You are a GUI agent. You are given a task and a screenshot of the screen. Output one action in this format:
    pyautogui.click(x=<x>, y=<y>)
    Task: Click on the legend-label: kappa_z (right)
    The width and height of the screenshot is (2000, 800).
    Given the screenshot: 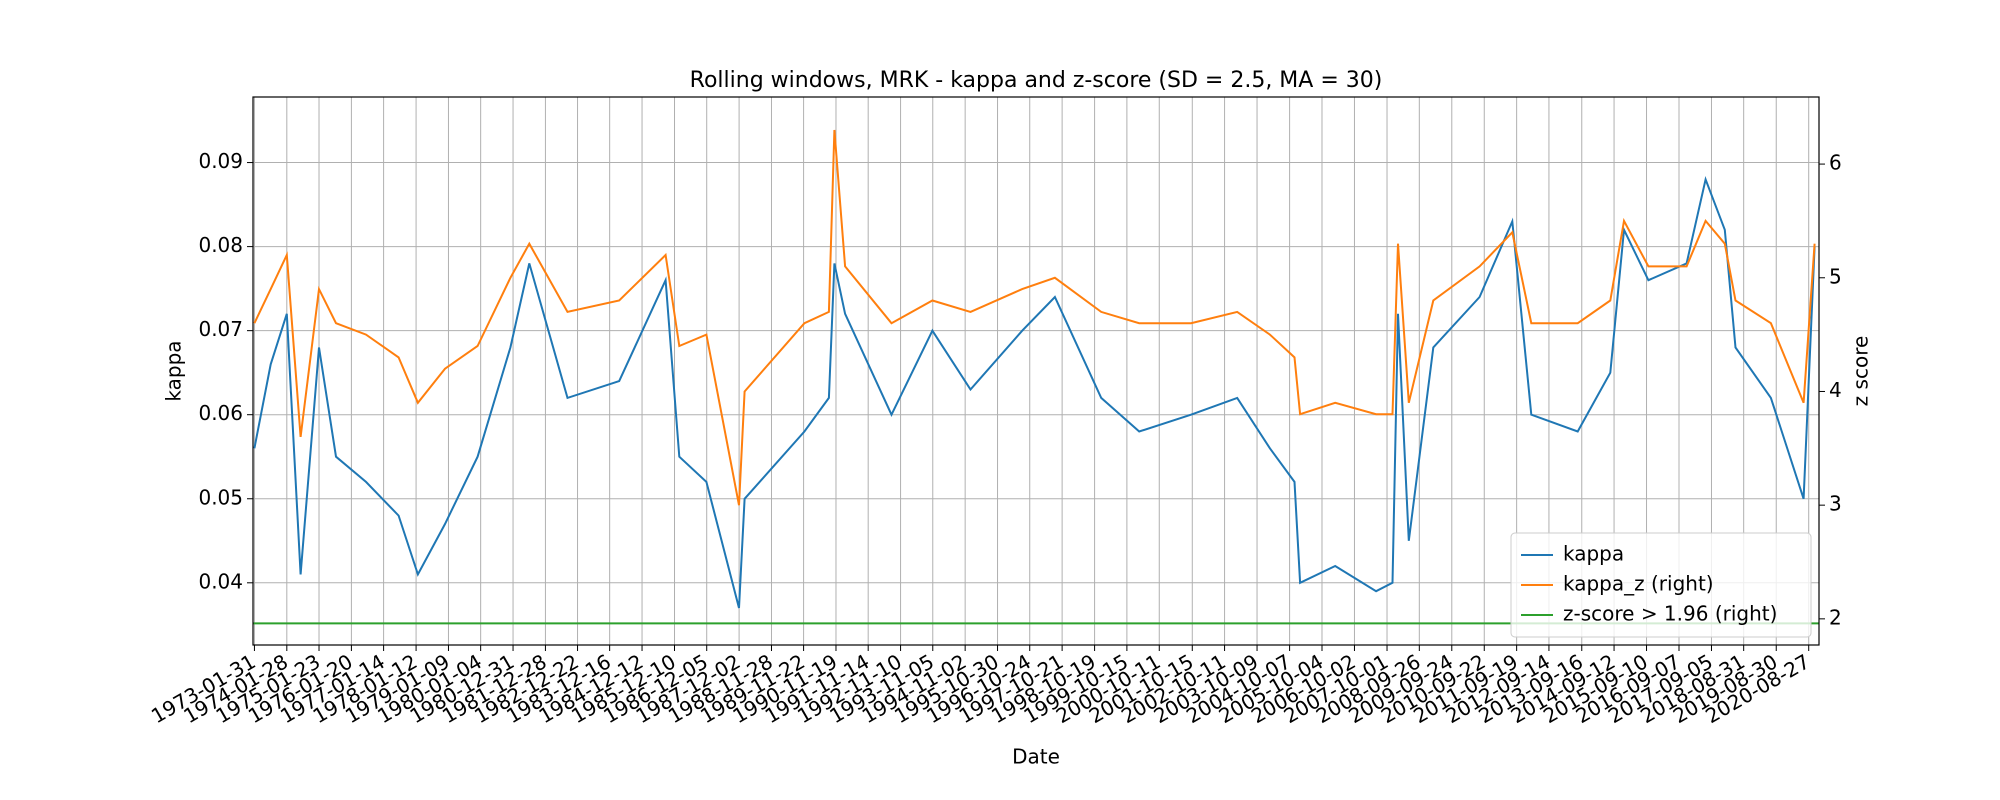 What is the action you would take?
    pyautogui.click(x=1638, y=584)
    